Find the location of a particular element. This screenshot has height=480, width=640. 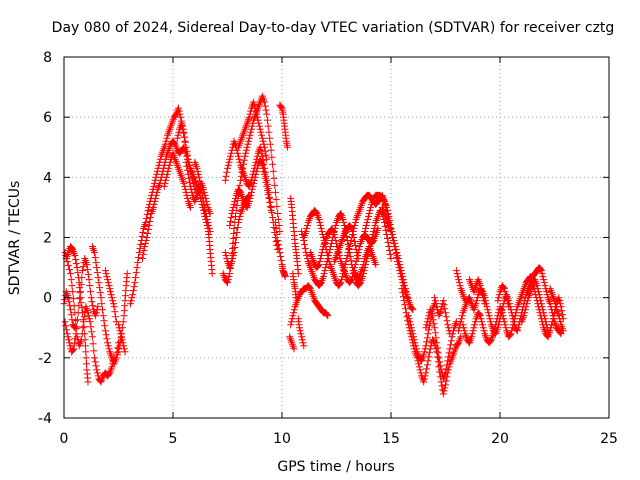

y-tick-label: 6 is located at coordinates (47, 118).